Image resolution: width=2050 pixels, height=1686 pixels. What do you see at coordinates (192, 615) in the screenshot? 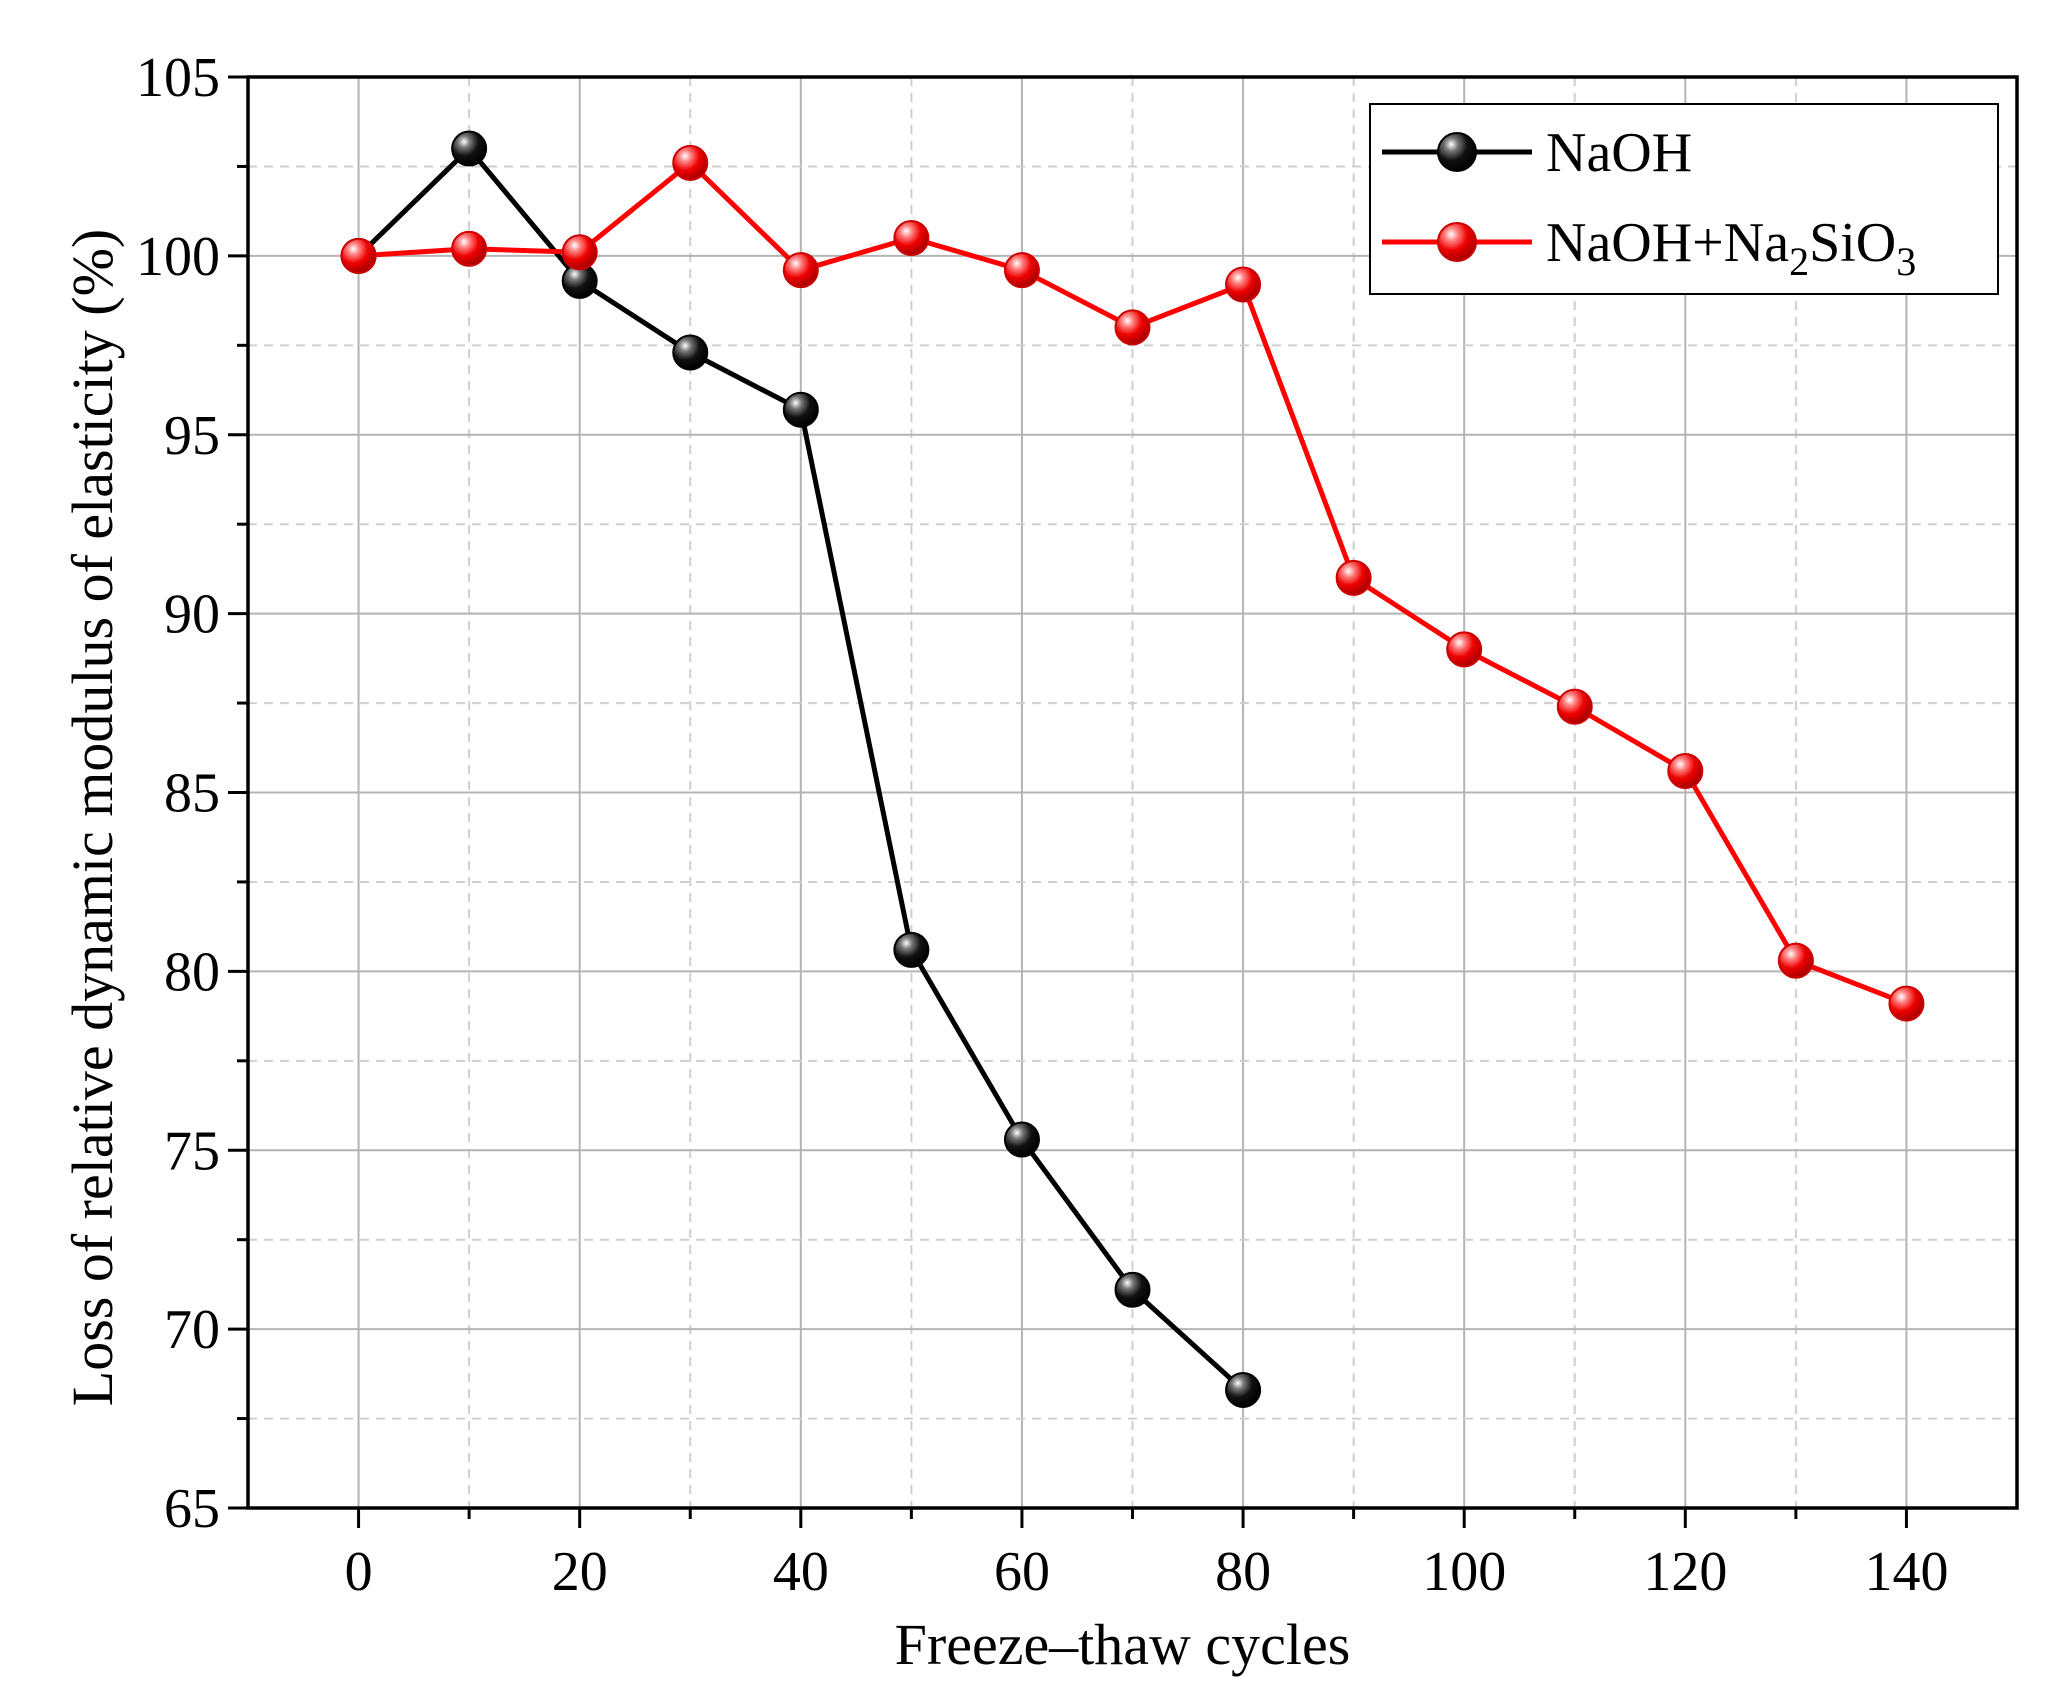
I see `y-tick-label: 90` at bounding box center [192, 615].